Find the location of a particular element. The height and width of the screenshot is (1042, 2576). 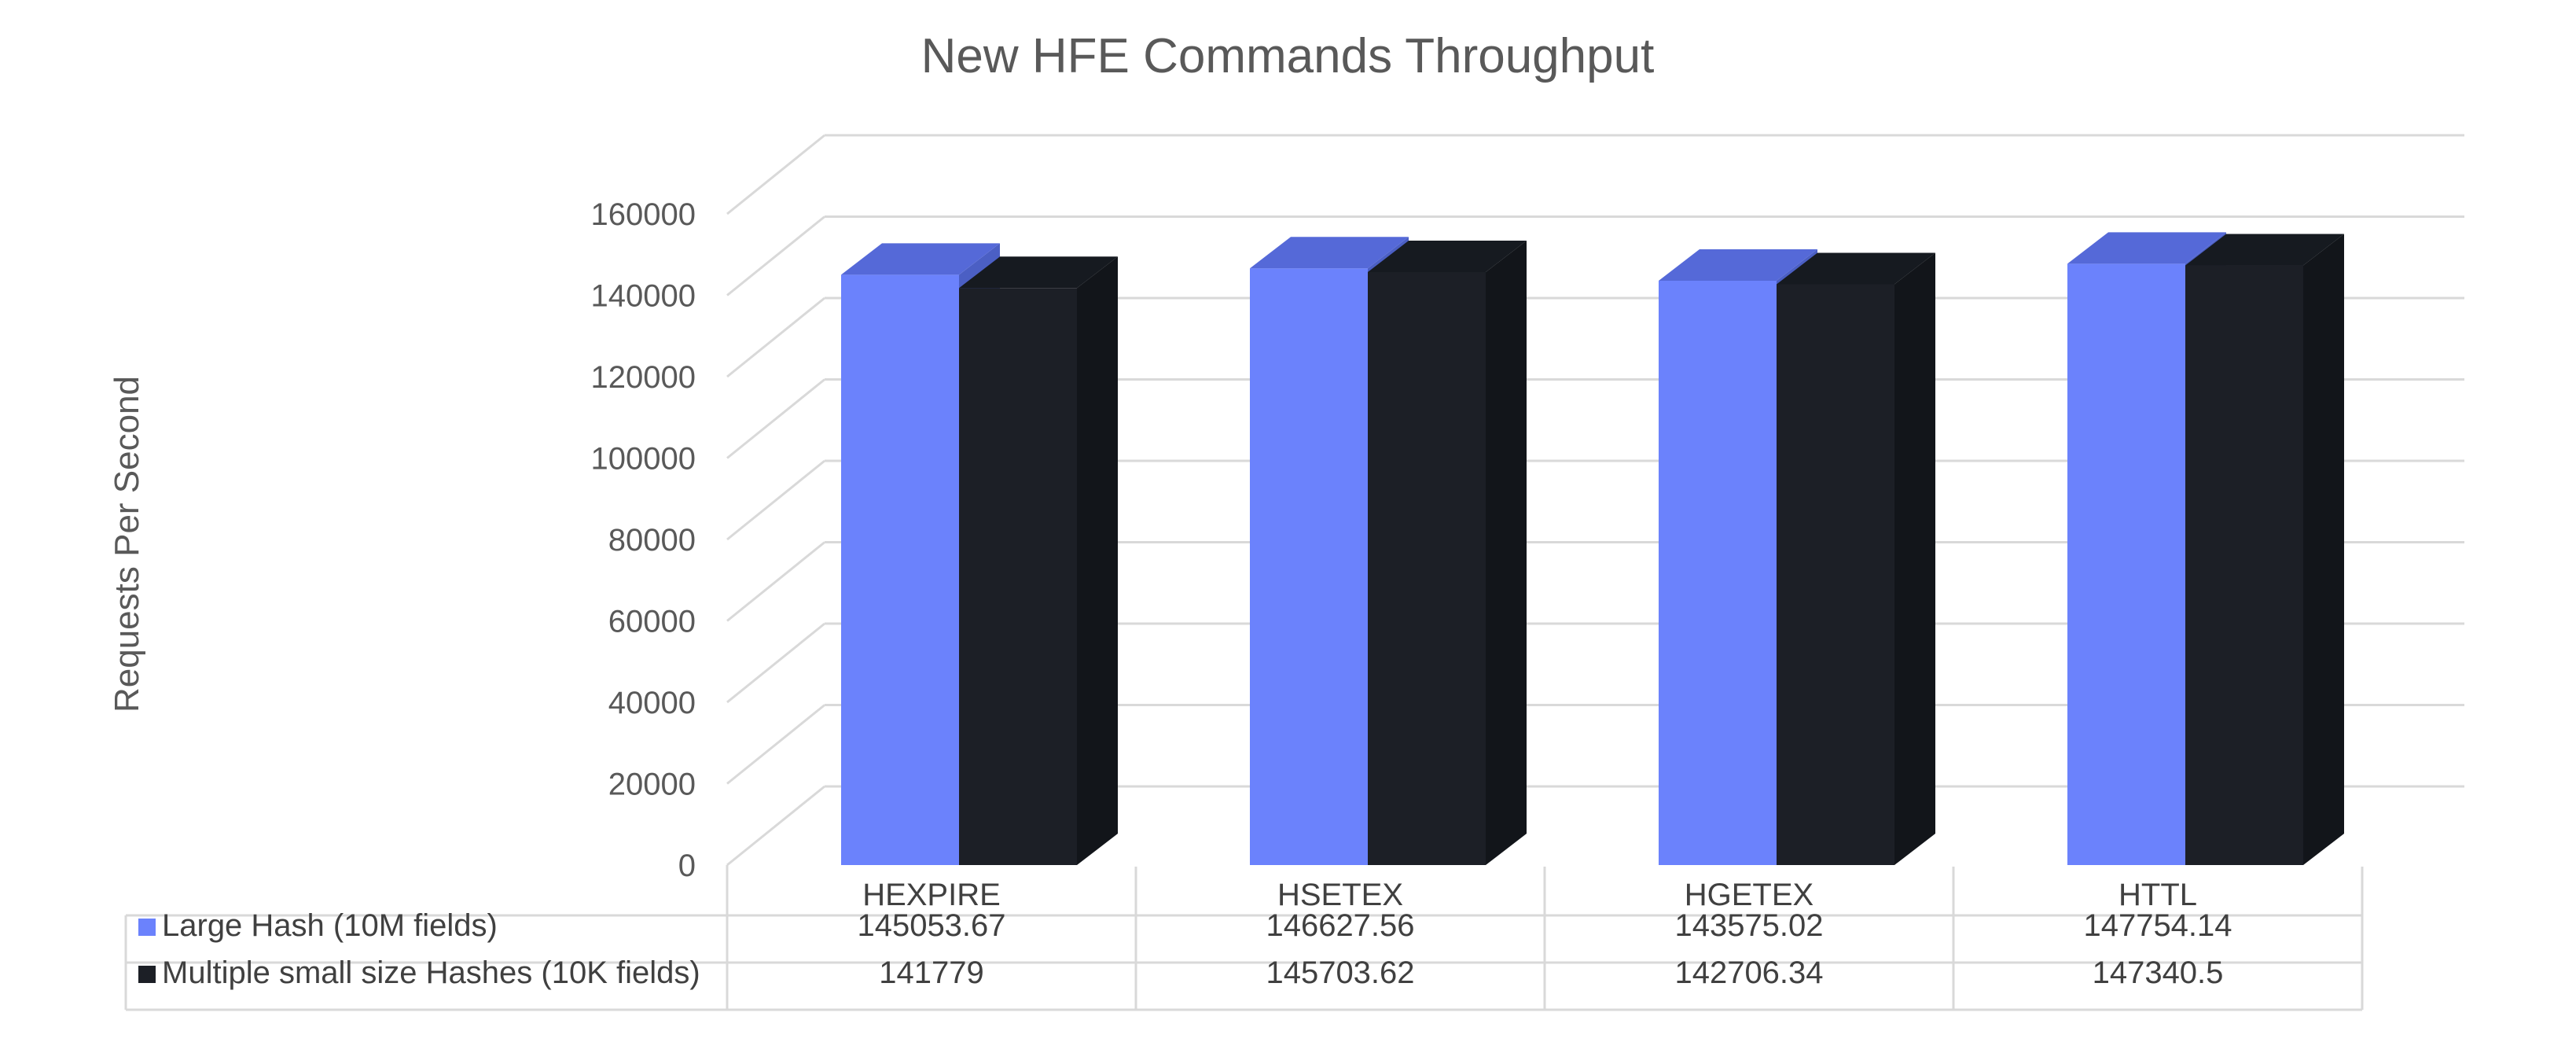

y-tick-label: 80000 is located at coordinates (652, 540).